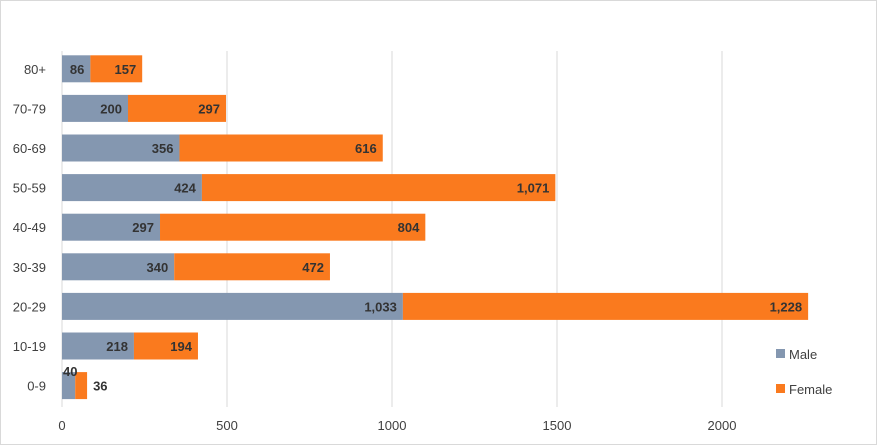 Image resolution: width=877 pixels, height=445 pixels. What do you see at coordinates (117, 346) in the screenshot?
I see `data-label-male: 218` at bounding box center [117, 346].